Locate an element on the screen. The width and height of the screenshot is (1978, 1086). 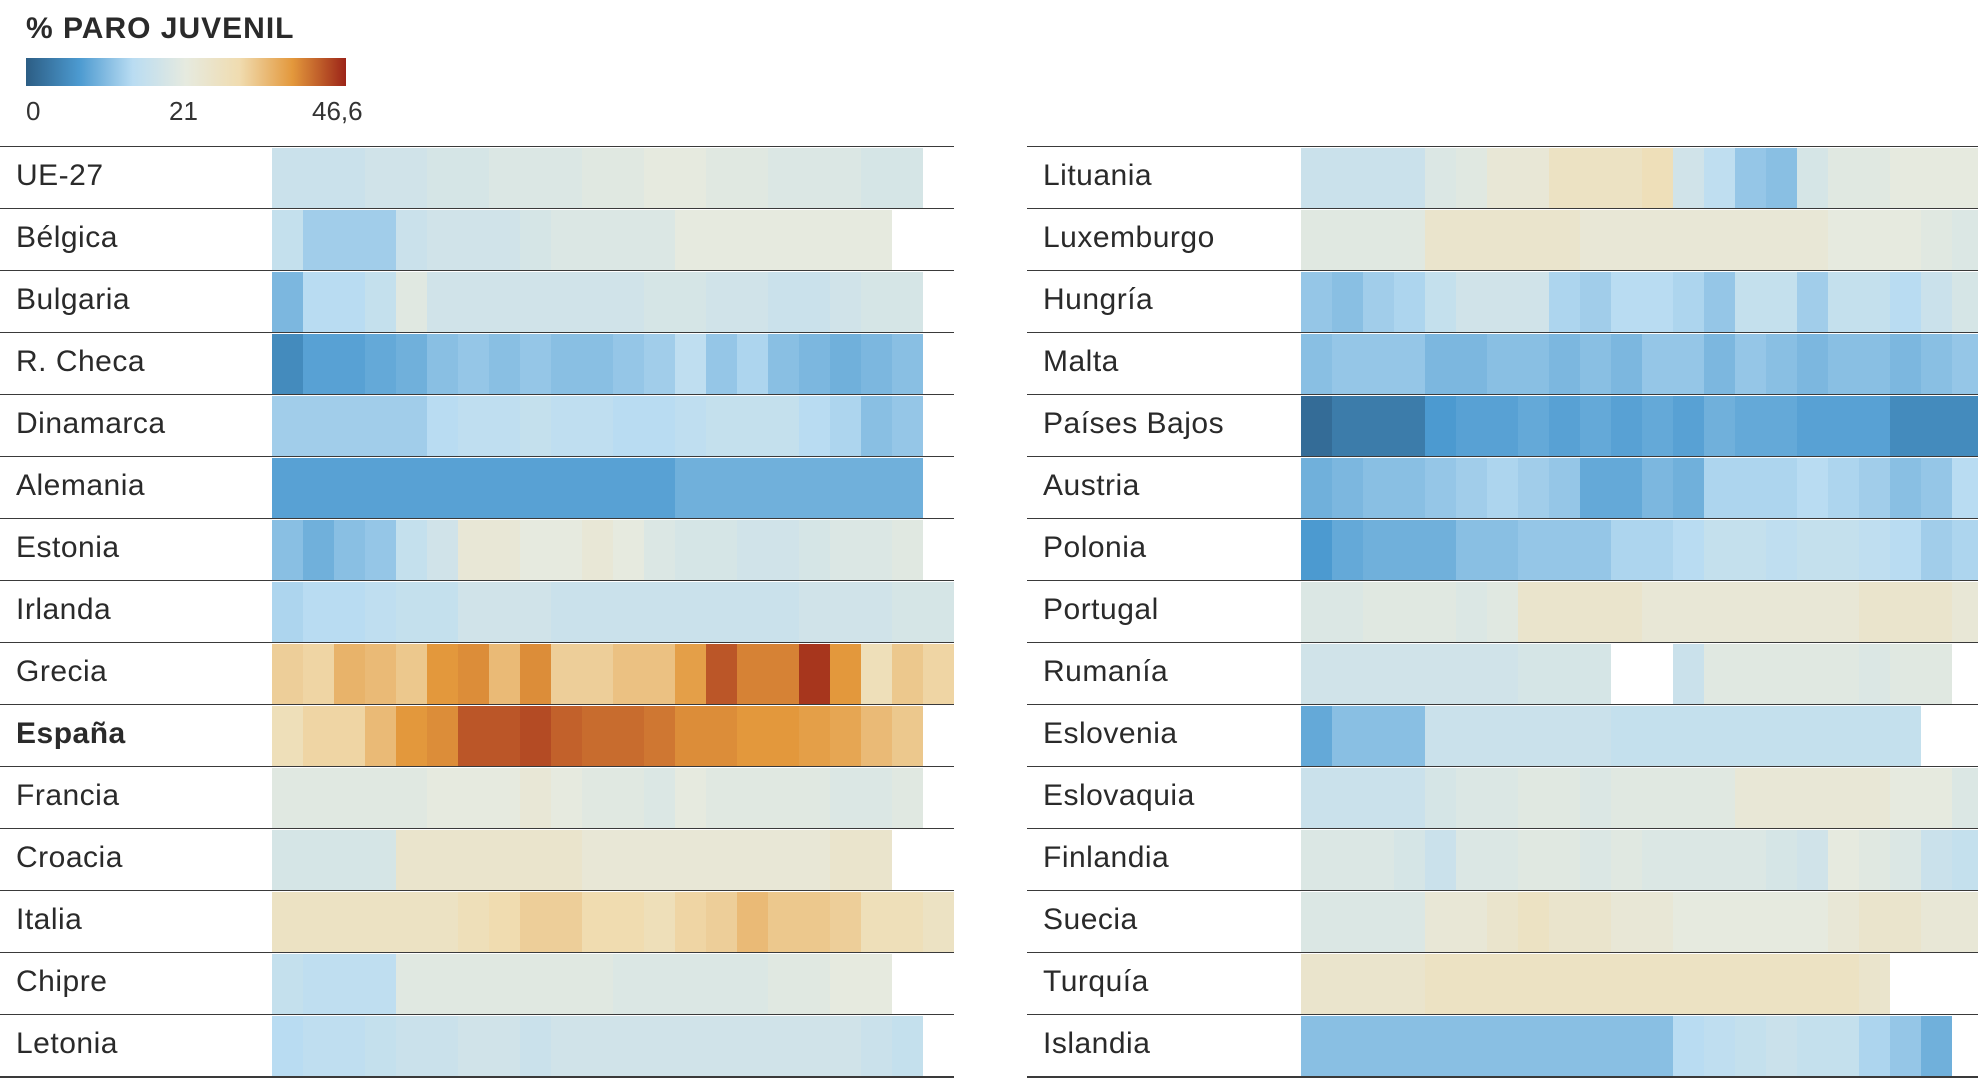
heatmap-row: Estonia is located at coordinates (477, 549).